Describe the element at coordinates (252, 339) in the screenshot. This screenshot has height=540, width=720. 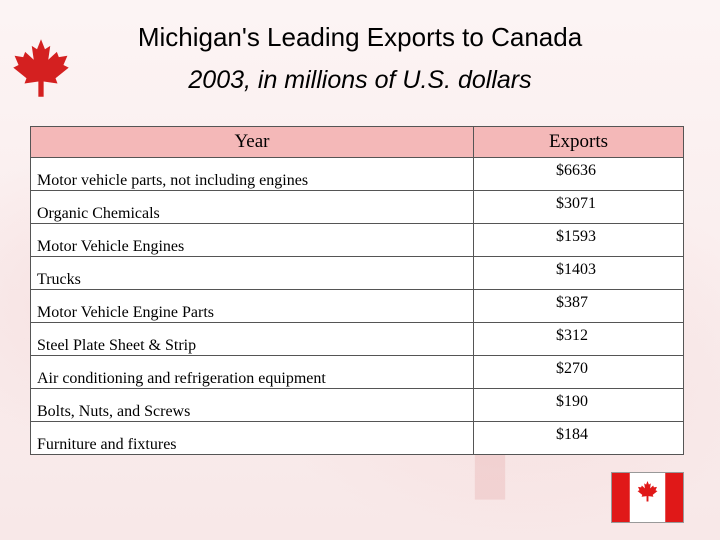
I see `export-item: Steel Plate Sheet & Strip` at that location.